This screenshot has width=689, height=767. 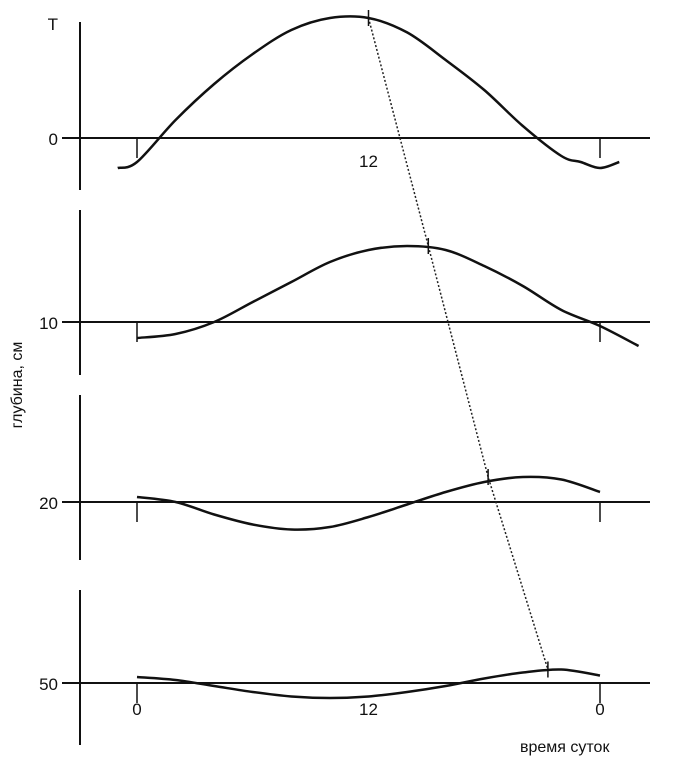 I want to click on y-axis-label: глубина, см, so click(x=17, y=385).